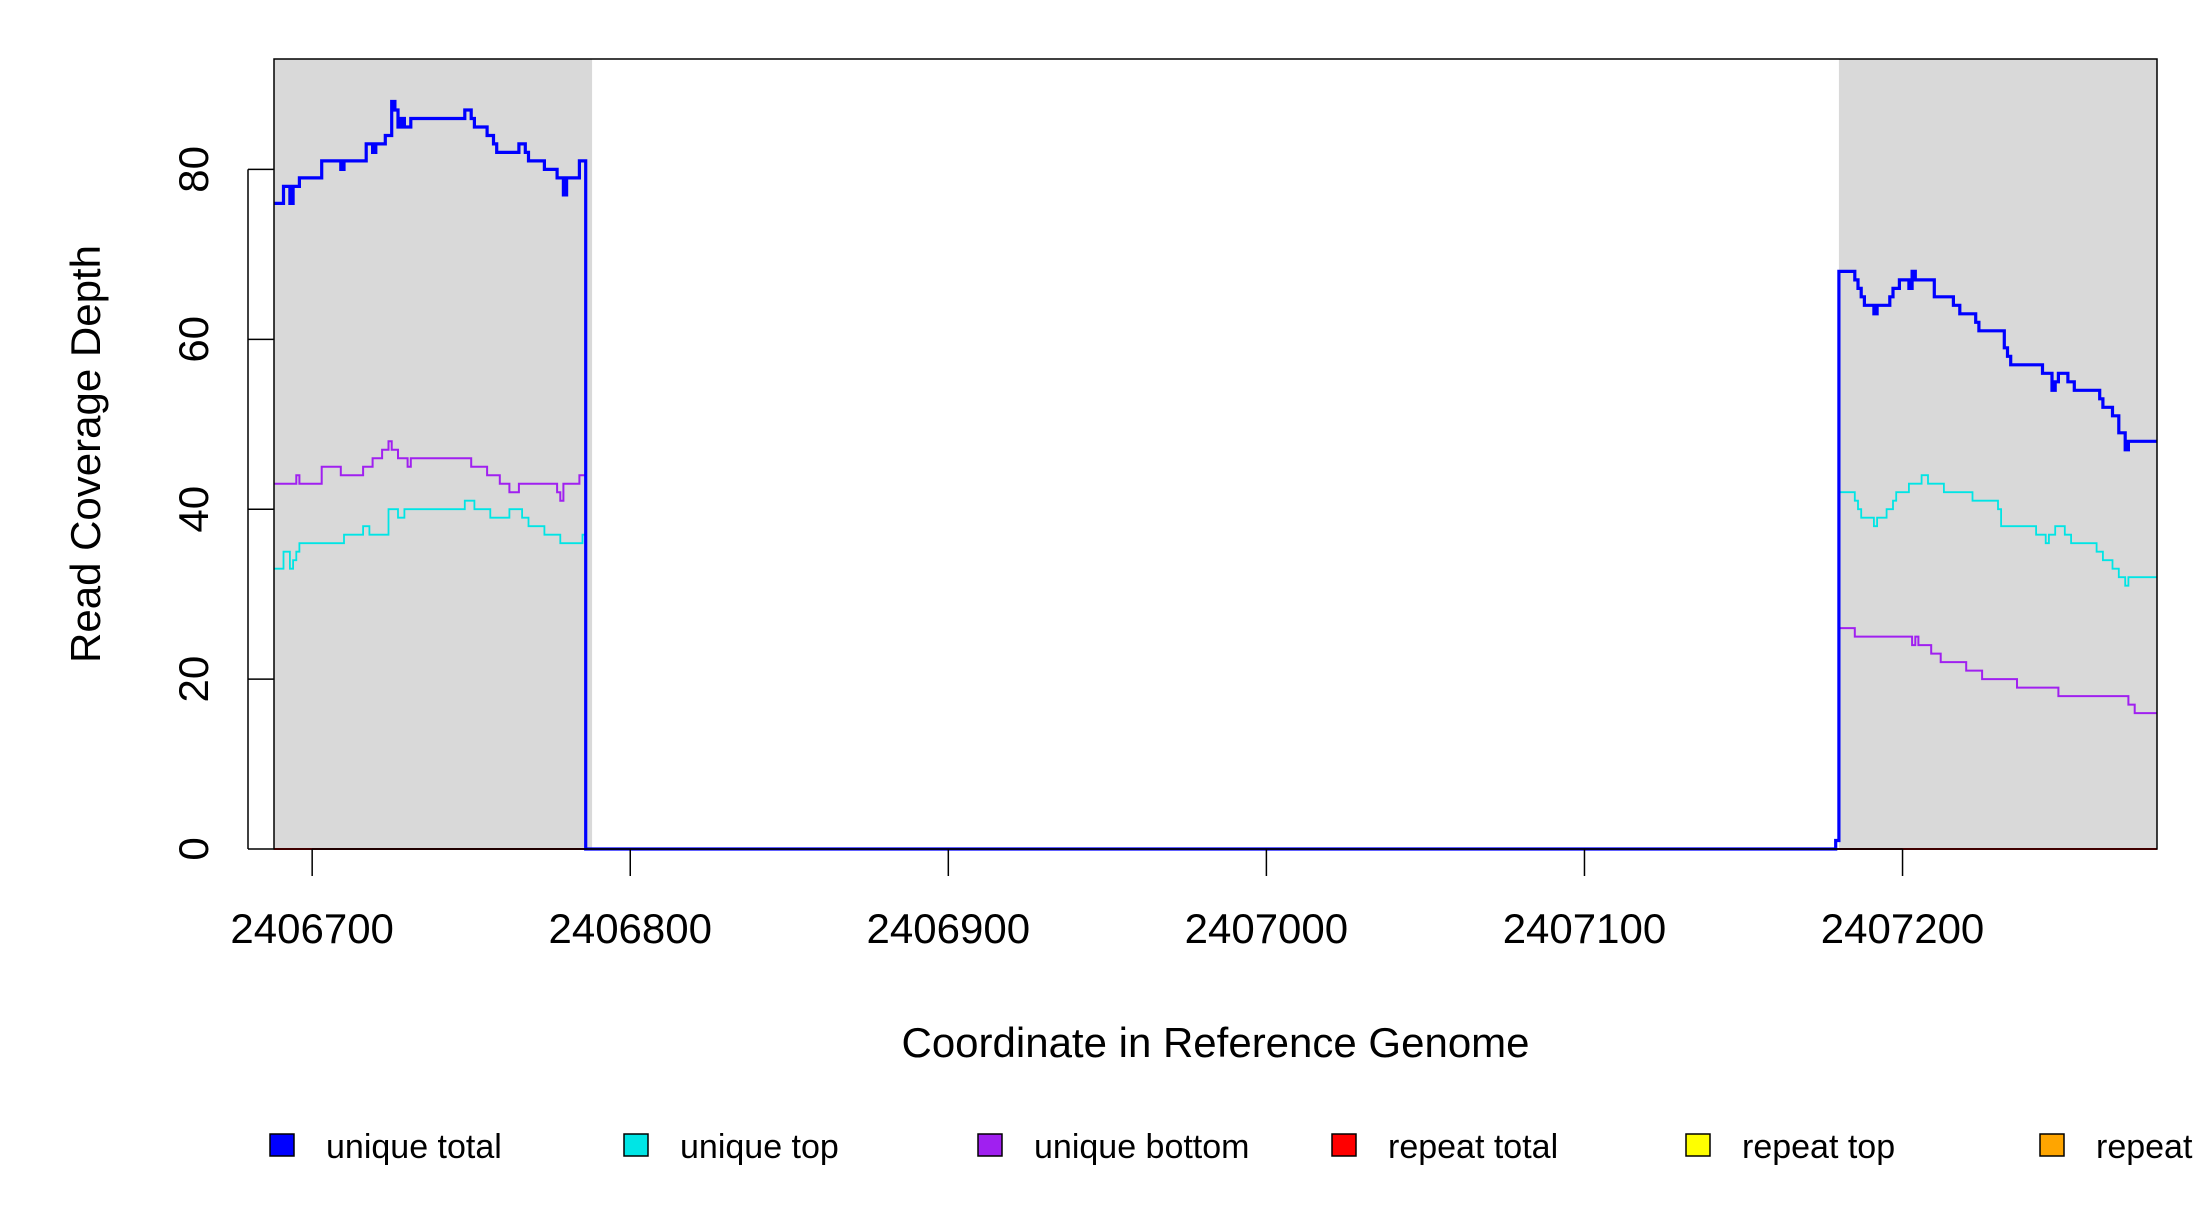  Describe the element at coordinates (759, 1147) in the screenshot. I see `legend-label-unique-top: unique top` at that location.